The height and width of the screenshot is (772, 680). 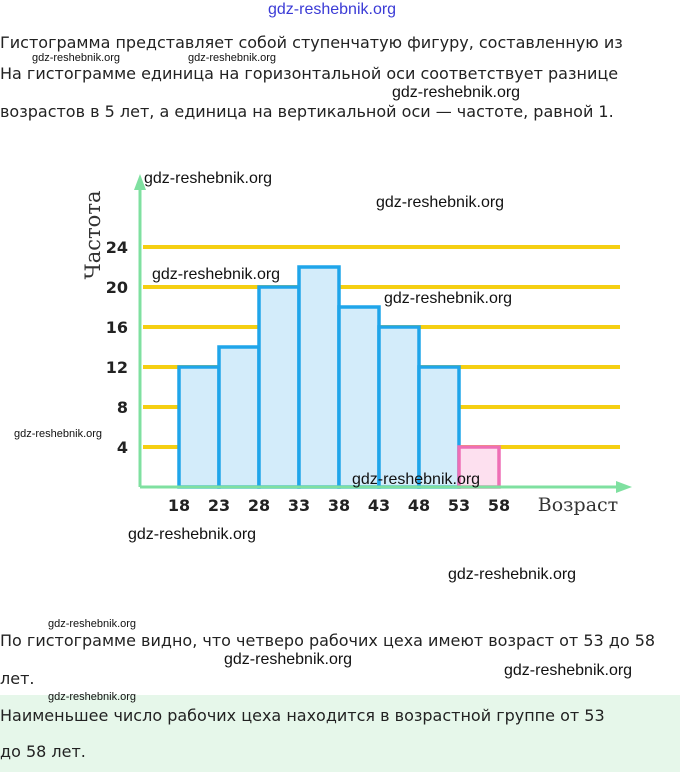 What do you see at coordinates (219, 505) in the screenshot?
I see `x-tick-label: 23` at bounding box center [219, 505].